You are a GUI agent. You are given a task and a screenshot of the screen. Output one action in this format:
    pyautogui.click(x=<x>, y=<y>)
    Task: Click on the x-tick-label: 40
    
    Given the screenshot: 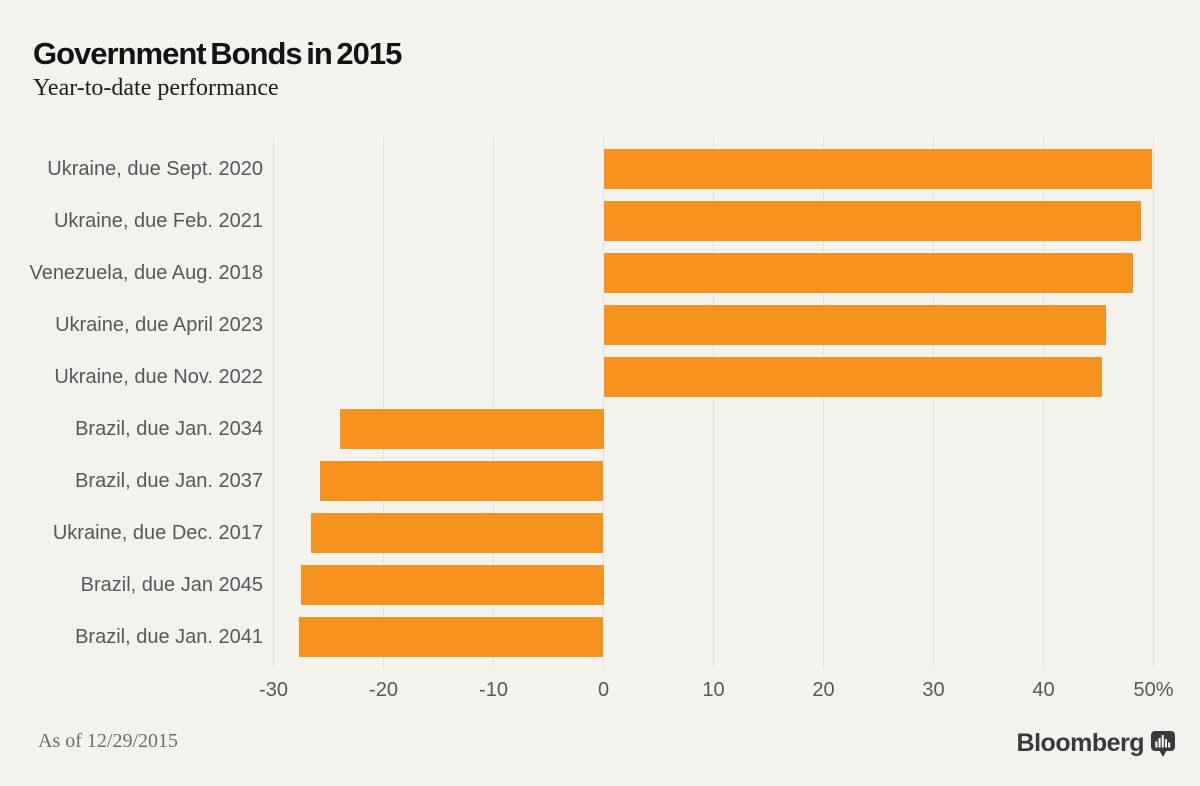 What is the action you would take?
    pyautogui.click(x=1043, y=690)
    